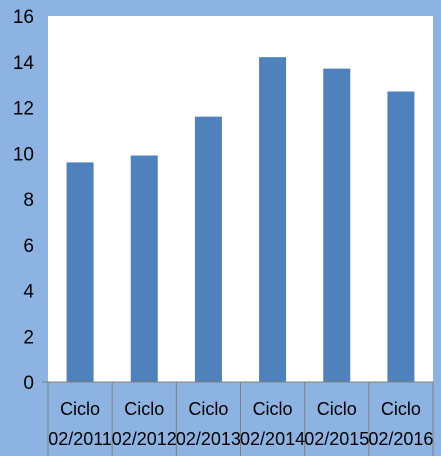  Describe the element at coordinates (28, 200) in the screenshot. I see `y-tick-label: 8` at that location.